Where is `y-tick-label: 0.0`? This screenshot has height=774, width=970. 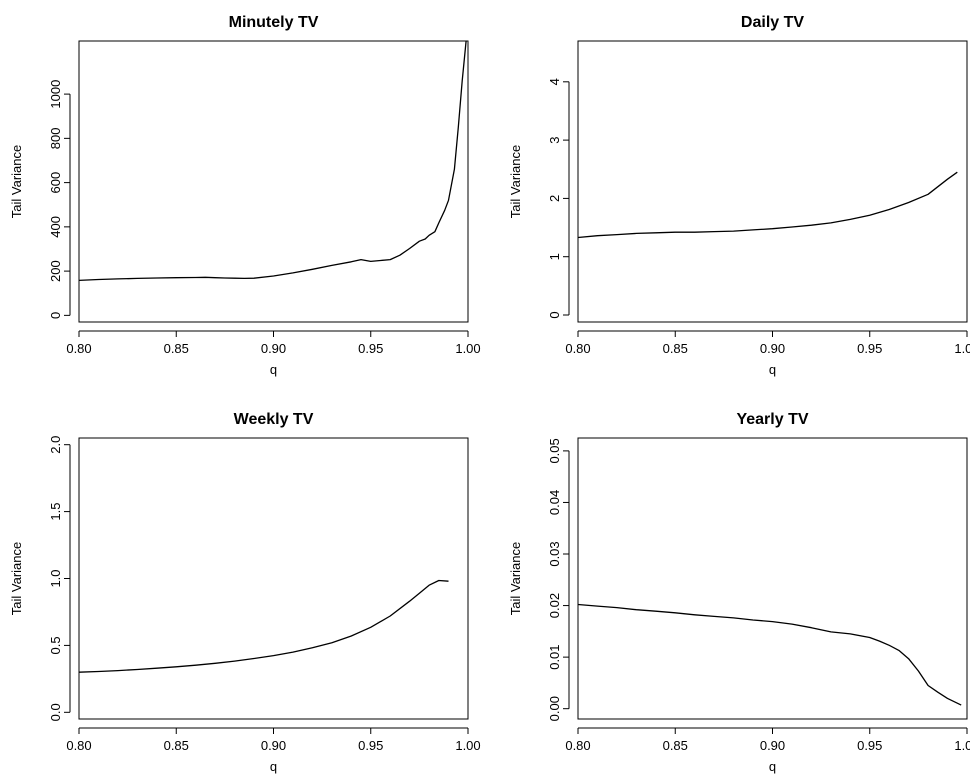 y-tick-label: 0.0 is located at coordinates (55, 712).